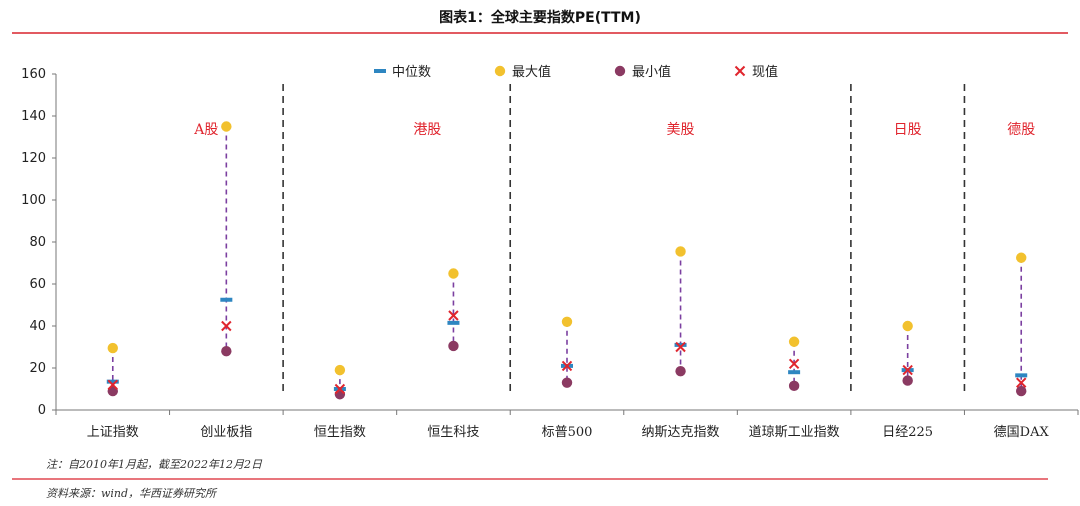 Image resolution: width=1080 pixels, height=506 pixels. I want to click on legend-label: 最小值, so click(651, 72).